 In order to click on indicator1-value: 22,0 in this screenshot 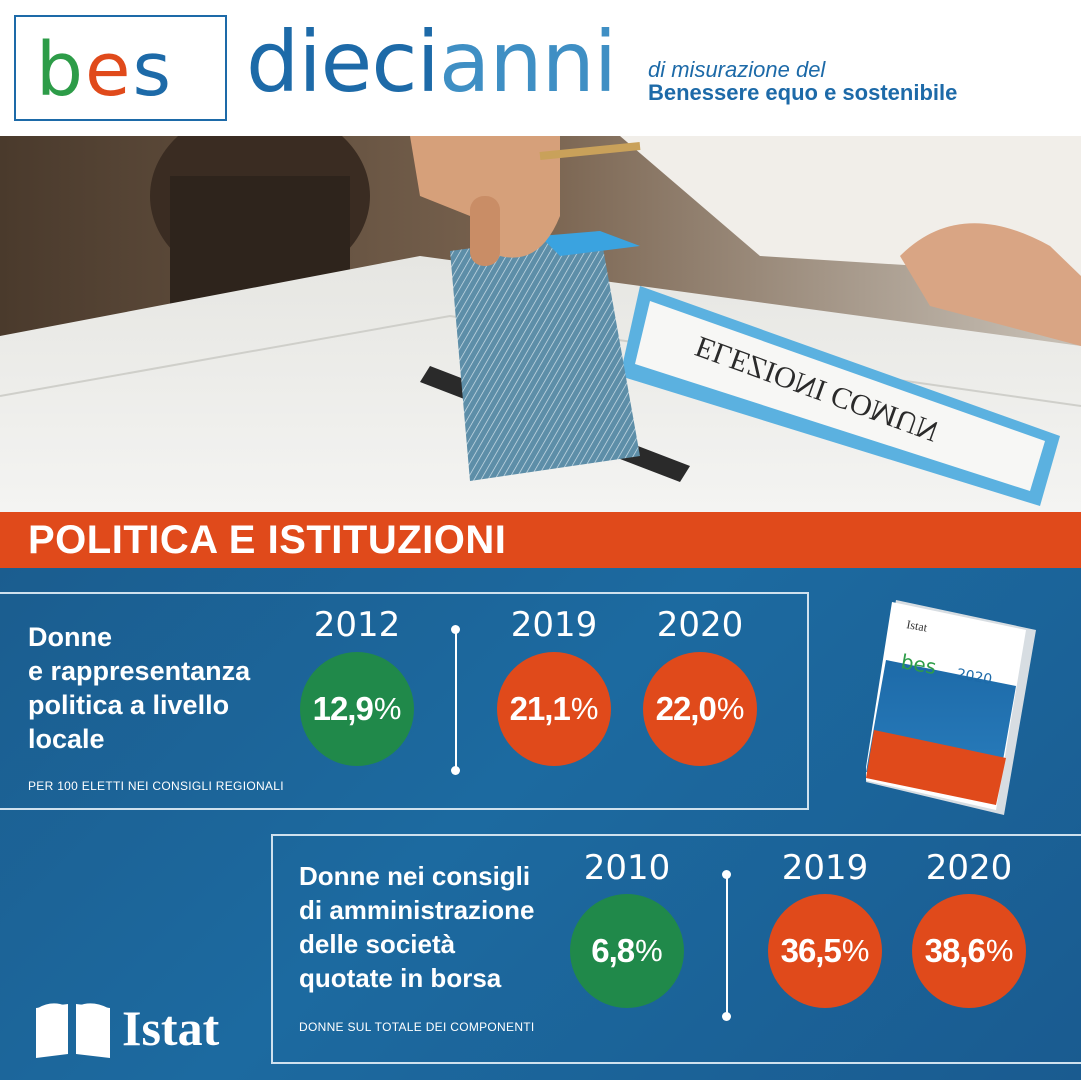, I will do `click(686, 708)`.